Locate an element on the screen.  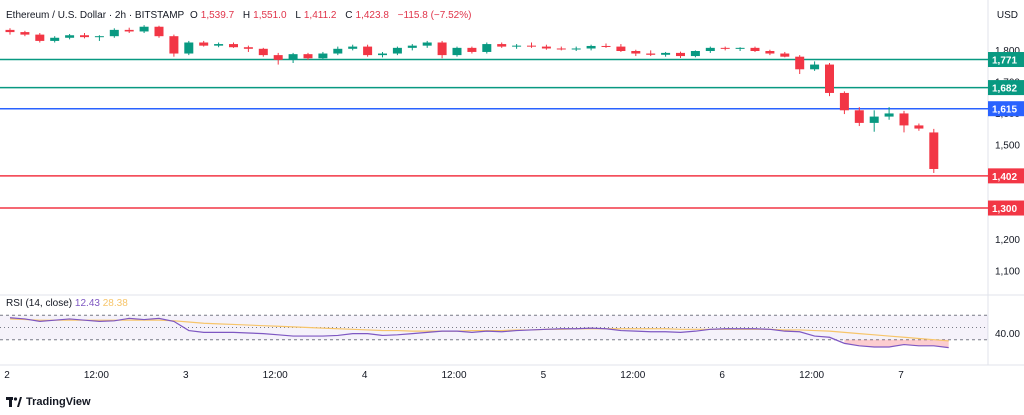
y-tick-label: 1,800 is located at coordinates (1007, 51).